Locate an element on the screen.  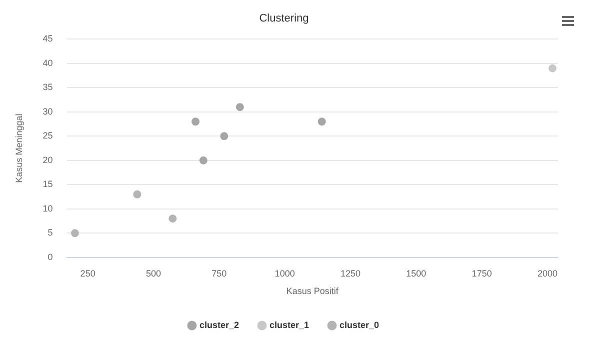
x-tick-label: 1750 is located at coordinates (482, 273).